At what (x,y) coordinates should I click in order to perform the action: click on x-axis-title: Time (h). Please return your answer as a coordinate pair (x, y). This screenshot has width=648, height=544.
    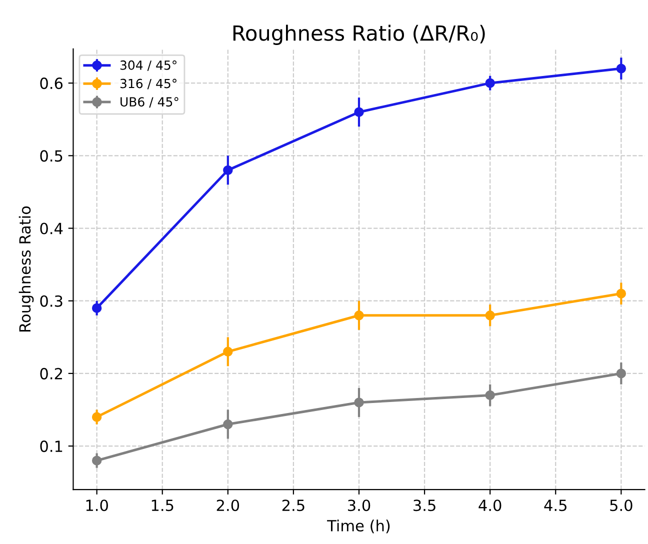
    Looking at the image, I should click on (358, 527).